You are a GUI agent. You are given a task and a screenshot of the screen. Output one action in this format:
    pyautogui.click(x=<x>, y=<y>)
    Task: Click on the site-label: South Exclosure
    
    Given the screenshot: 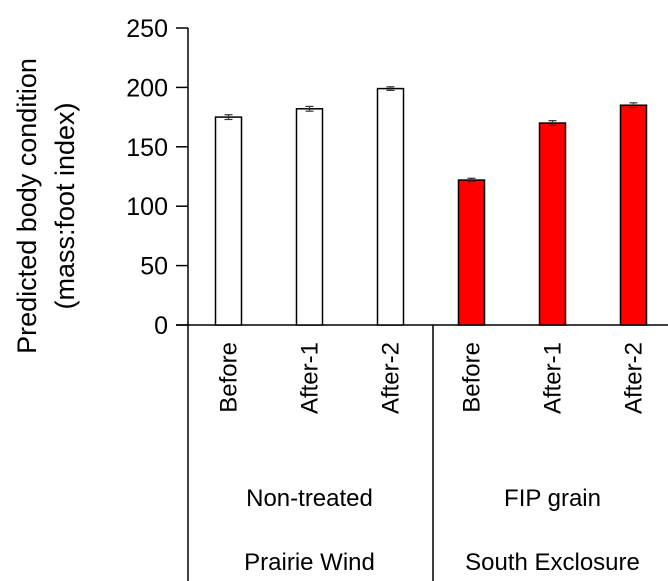 What is the action you would take?
    pyautogui.click(x=552, y=562)
    